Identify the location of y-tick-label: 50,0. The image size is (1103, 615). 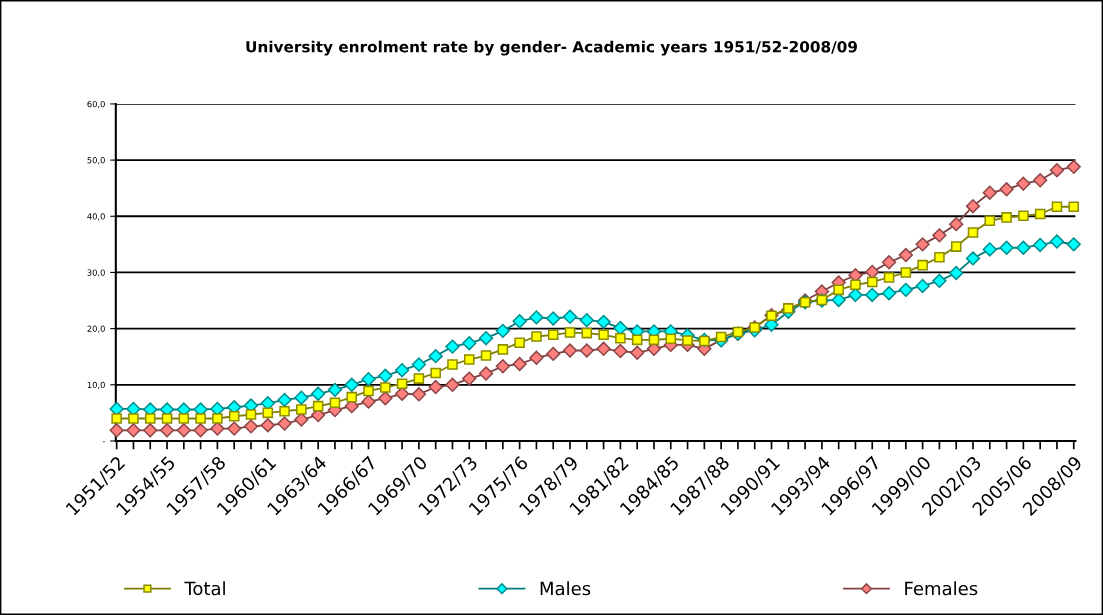
(96, 161).